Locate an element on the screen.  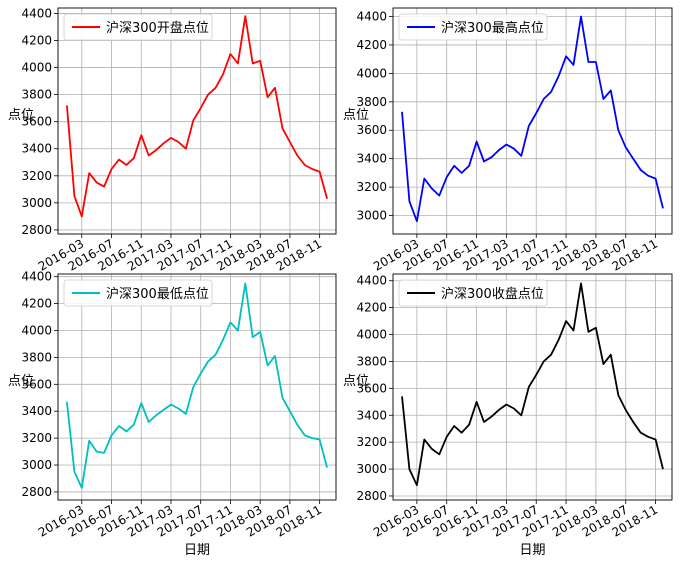
legend-label: 沪深300收盘点位 is located at coordinates (492, 294).